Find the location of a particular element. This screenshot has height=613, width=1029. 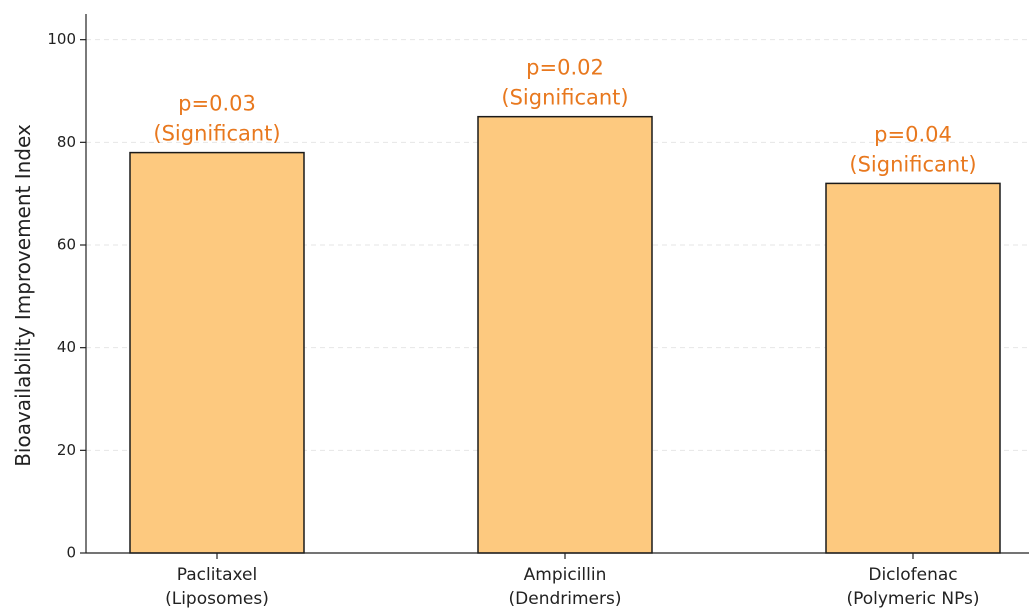

y-tick-label: 100 is located at coordinates (61, 39).